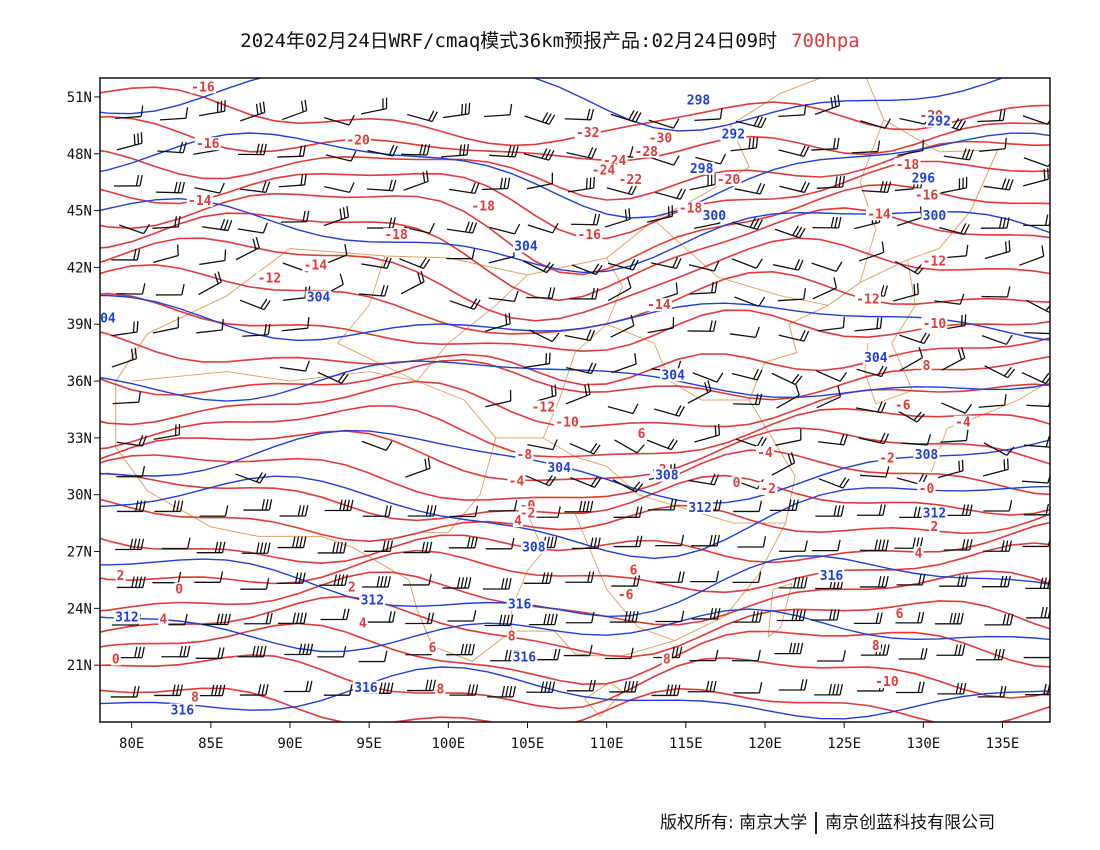 This screenshot has width=1100, height=850. I want to click on footer-company: 南京创蓝科技有限公司, so click(910, 823).